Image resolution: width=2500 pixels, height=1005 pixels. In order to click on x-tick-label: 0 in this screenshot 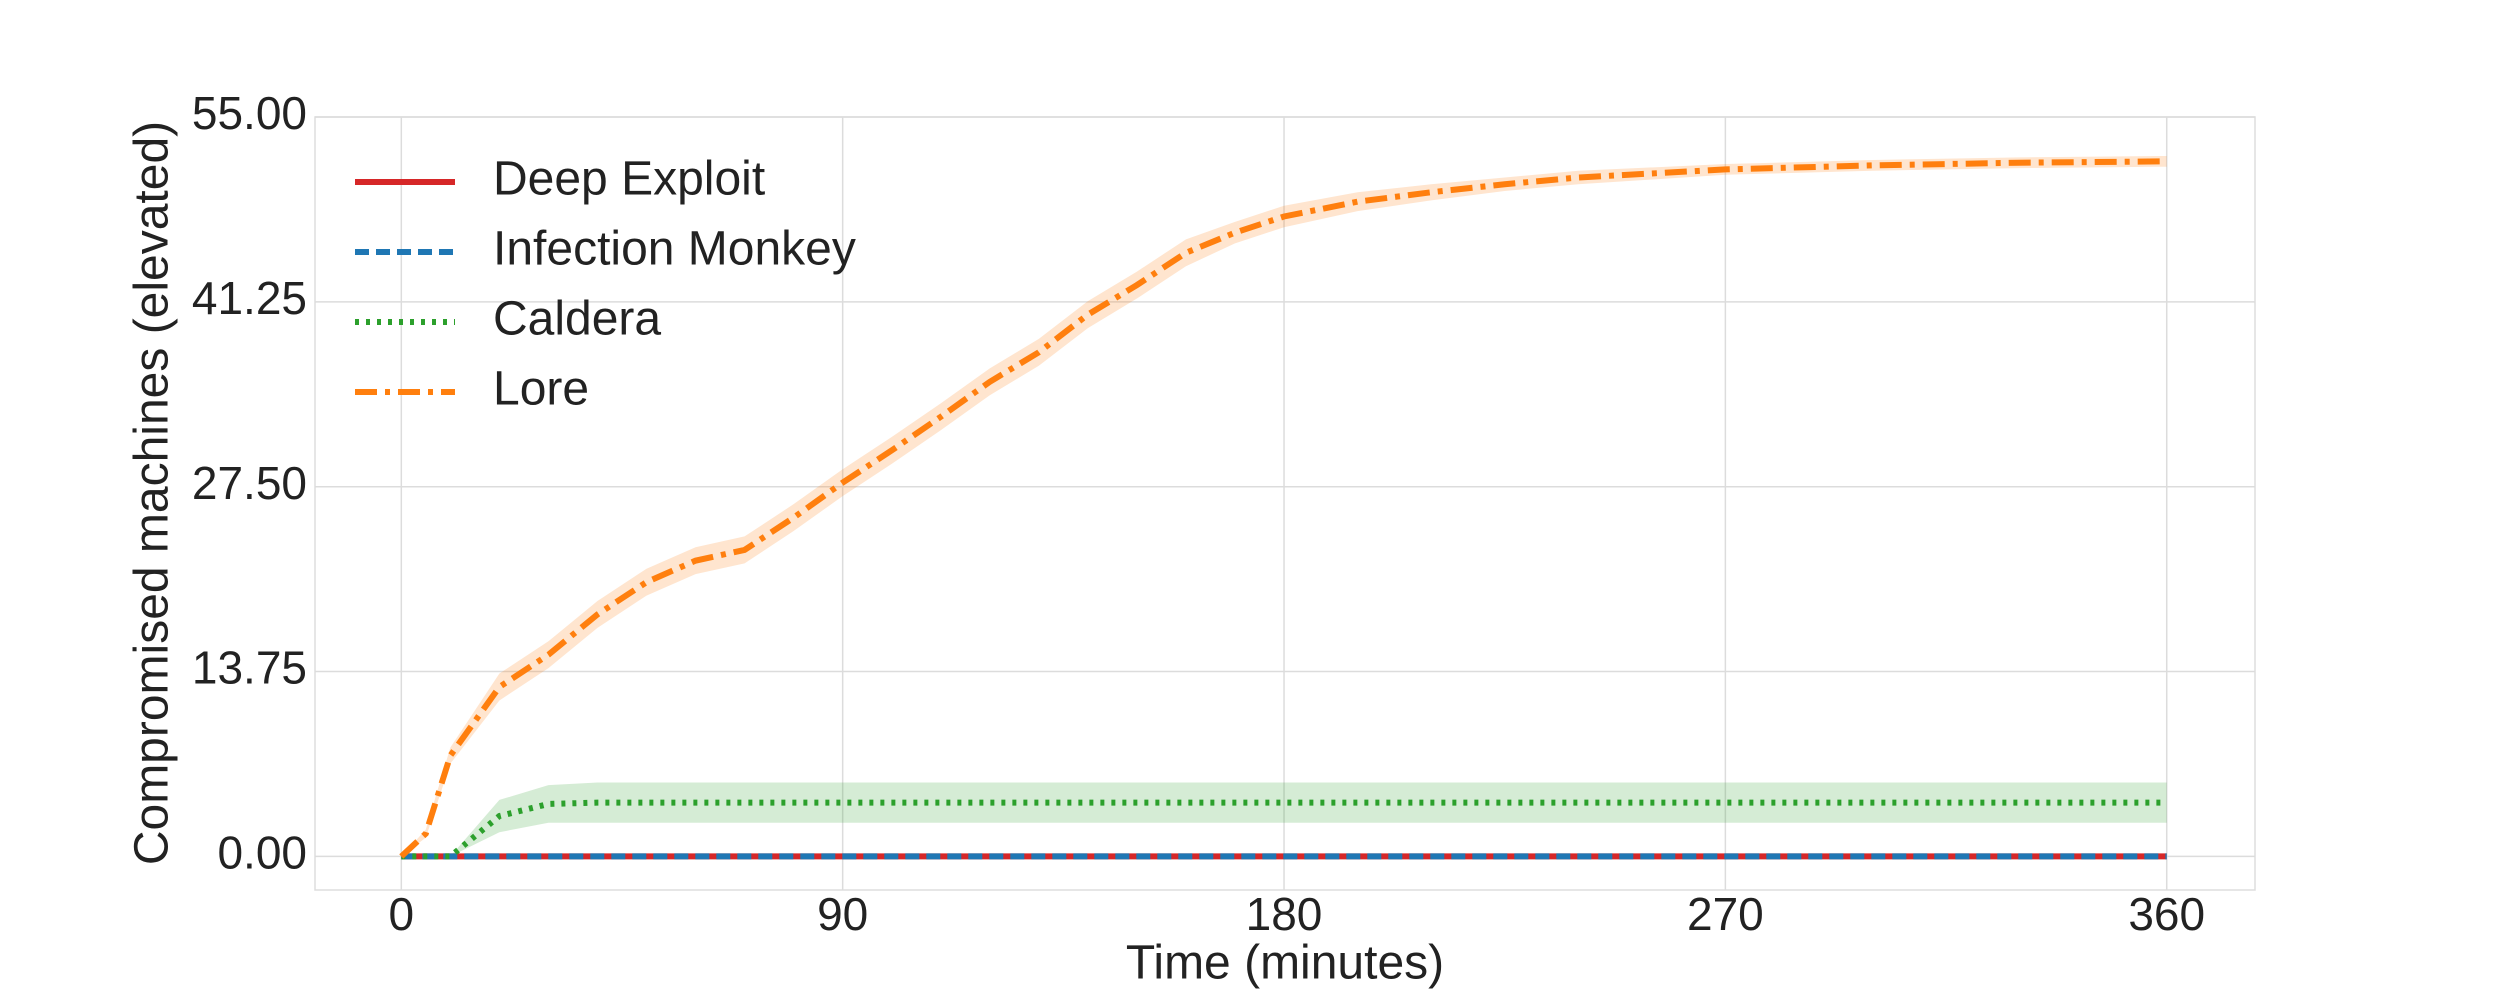, I will do `click(402, 914)`.